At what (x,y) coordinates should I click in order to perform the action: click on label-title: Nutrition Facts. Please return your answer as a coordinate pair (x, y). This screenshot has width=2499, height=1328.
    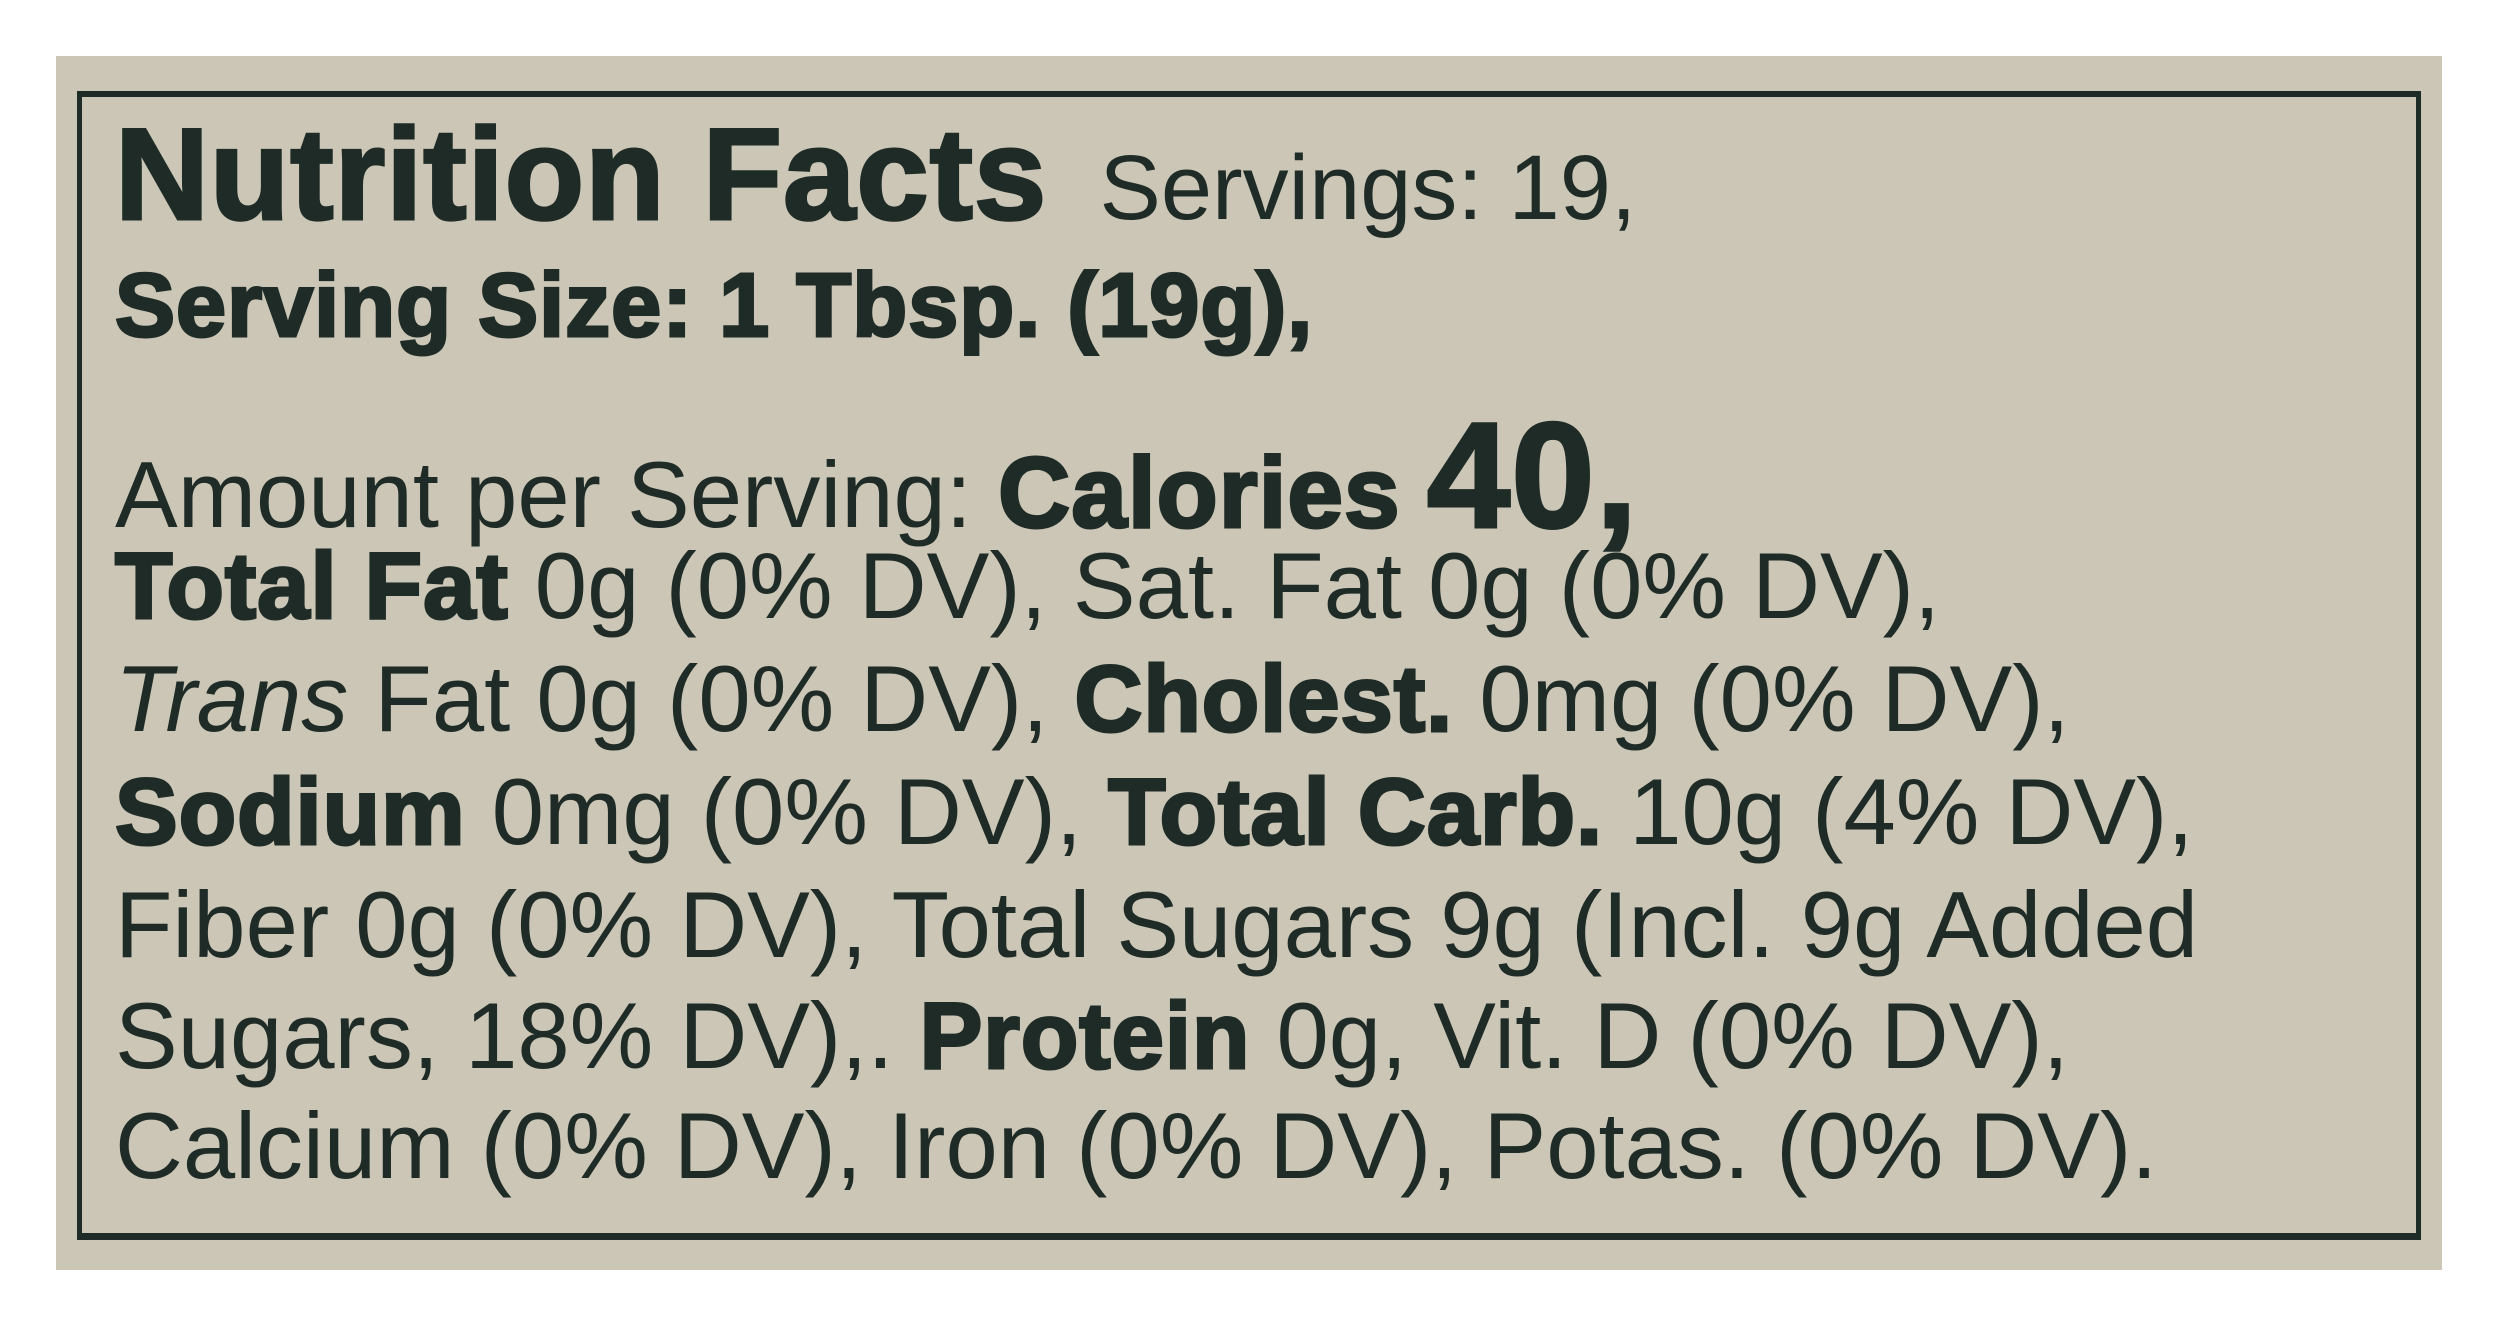
    Looking at the image, I should click on (580, 174).